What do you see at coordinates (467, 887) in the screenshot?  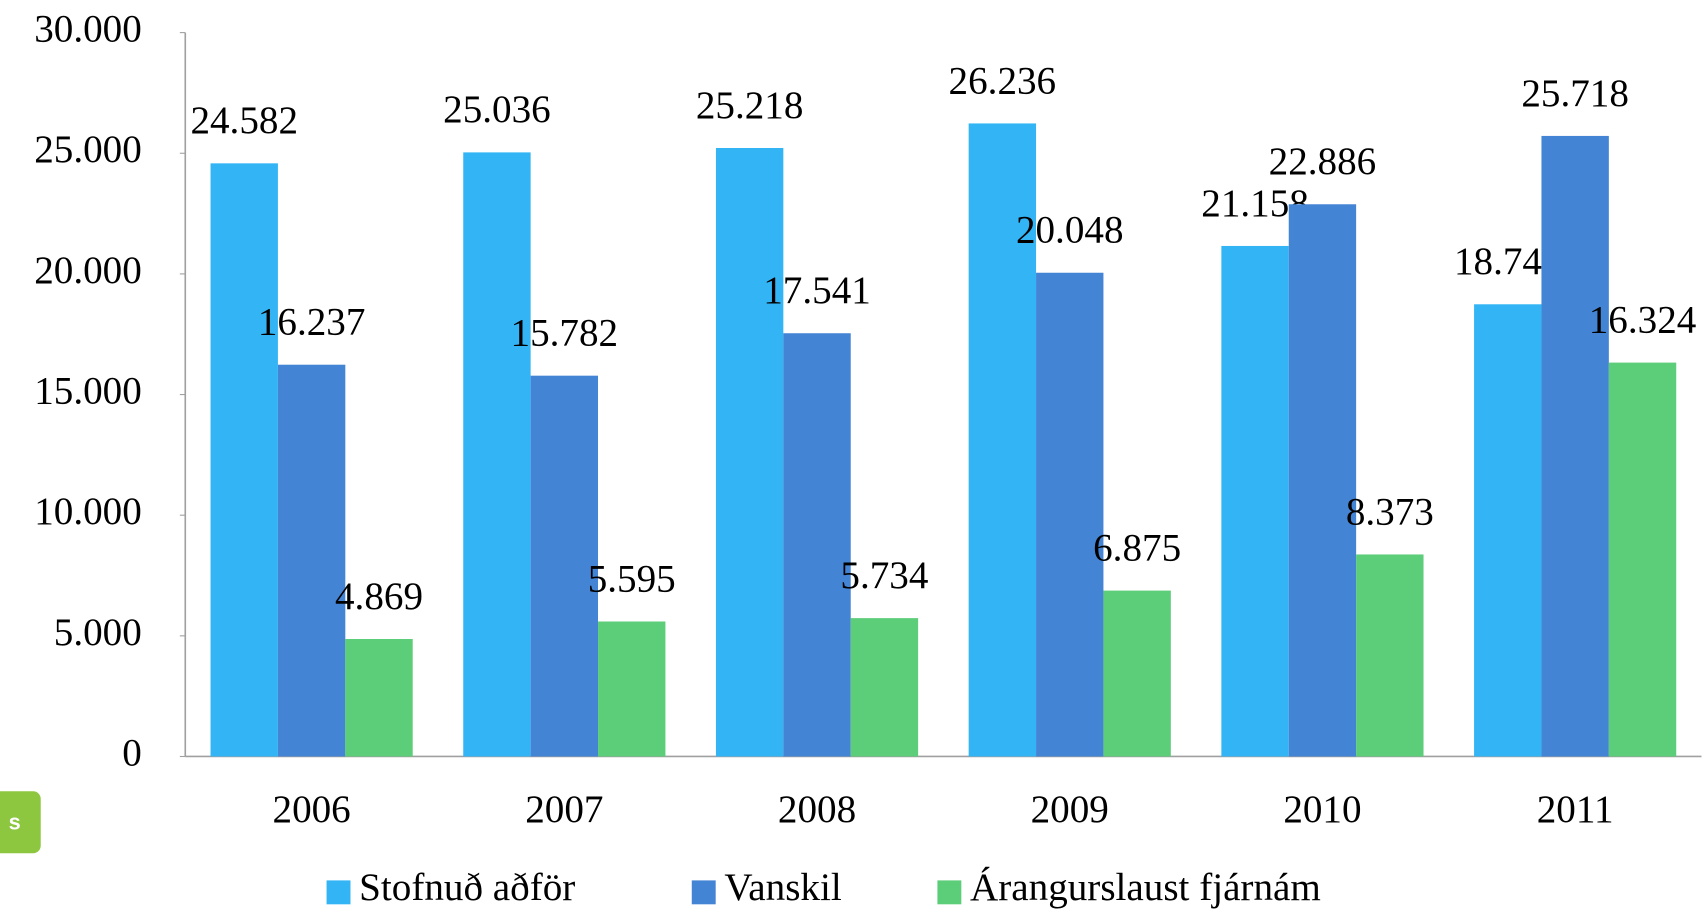 I see `legend-label: Stofnuð aðför` at bounding box center [467, 887].